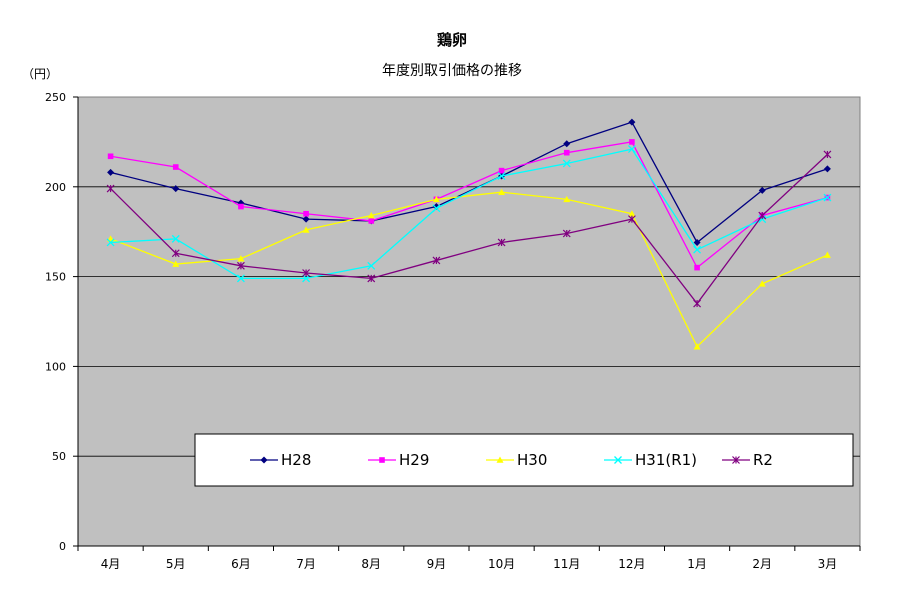 This screenshot has width=900, height=600. What do you see at coordinates (763, 460) in the screenshot?
I see `legend-label: R2` at bounding box center [763, 460].